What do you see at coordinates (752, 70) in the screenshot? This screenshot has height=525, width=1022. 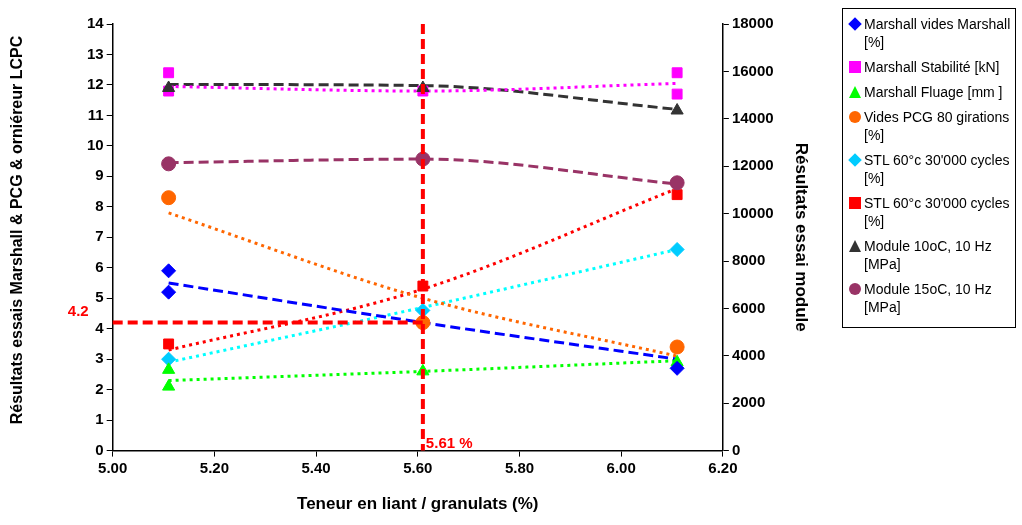 I see `y2-tick-label: 16000` at bounding box center [752, 70].